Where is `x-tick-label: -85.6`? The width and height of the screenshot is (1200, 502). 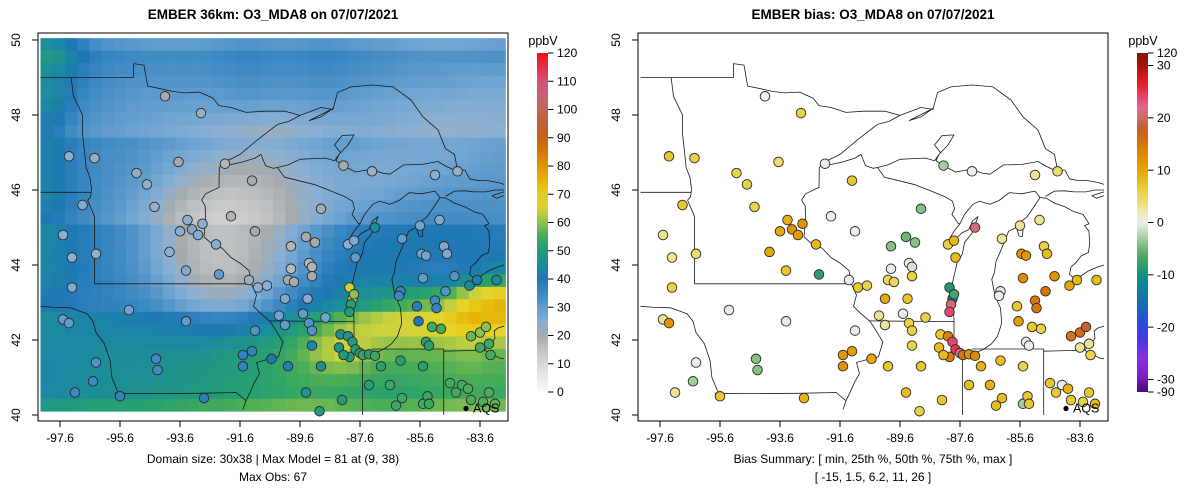
x-tick-label: -85.6 is located at coordinates (1020, 438).